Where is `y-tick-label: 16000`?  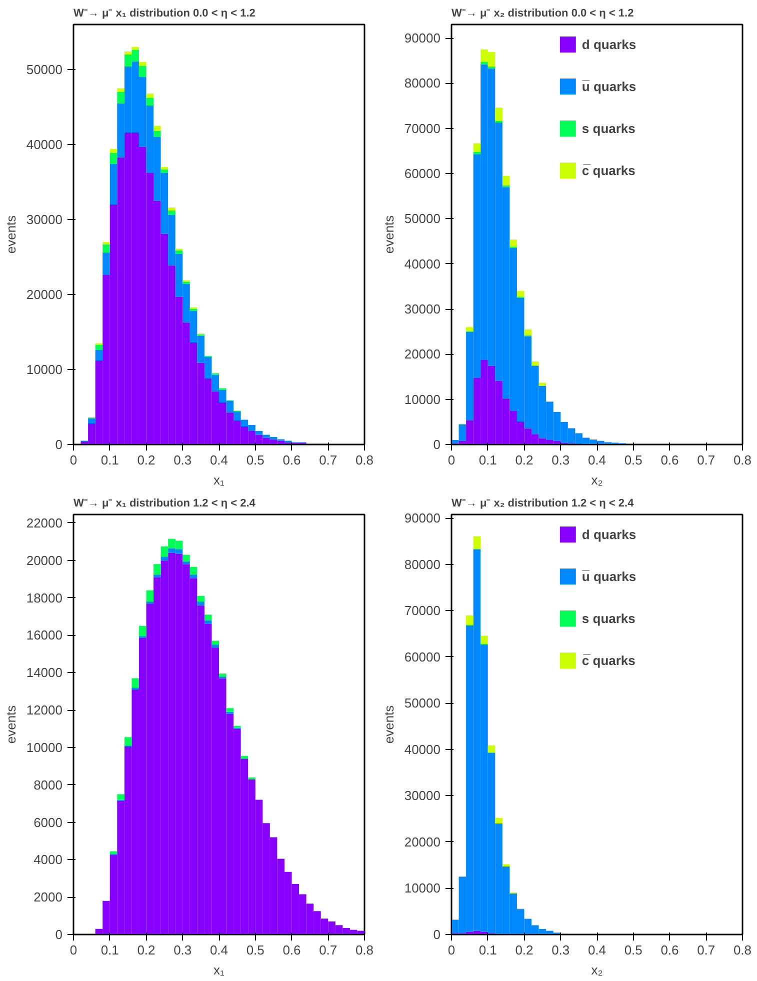
y-tick-label: 16000 is located at coordinates (44, 635).